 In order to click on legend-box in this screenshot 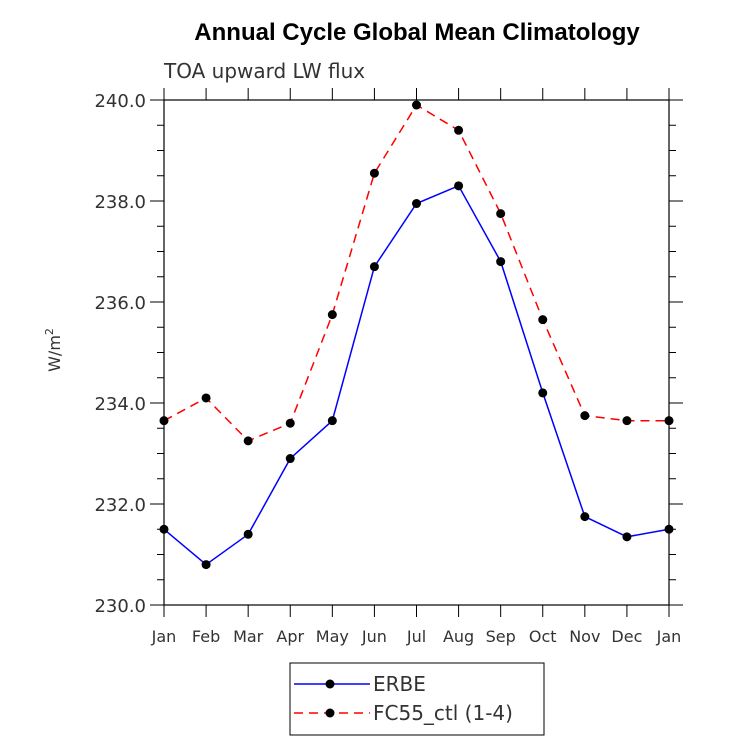, I will do `click(417, 699)`.